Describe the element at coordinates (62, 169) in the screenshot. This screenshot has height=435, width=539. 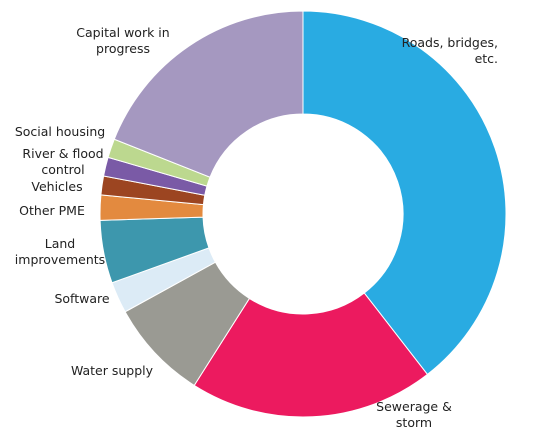
I see `label-line: control` at that location.